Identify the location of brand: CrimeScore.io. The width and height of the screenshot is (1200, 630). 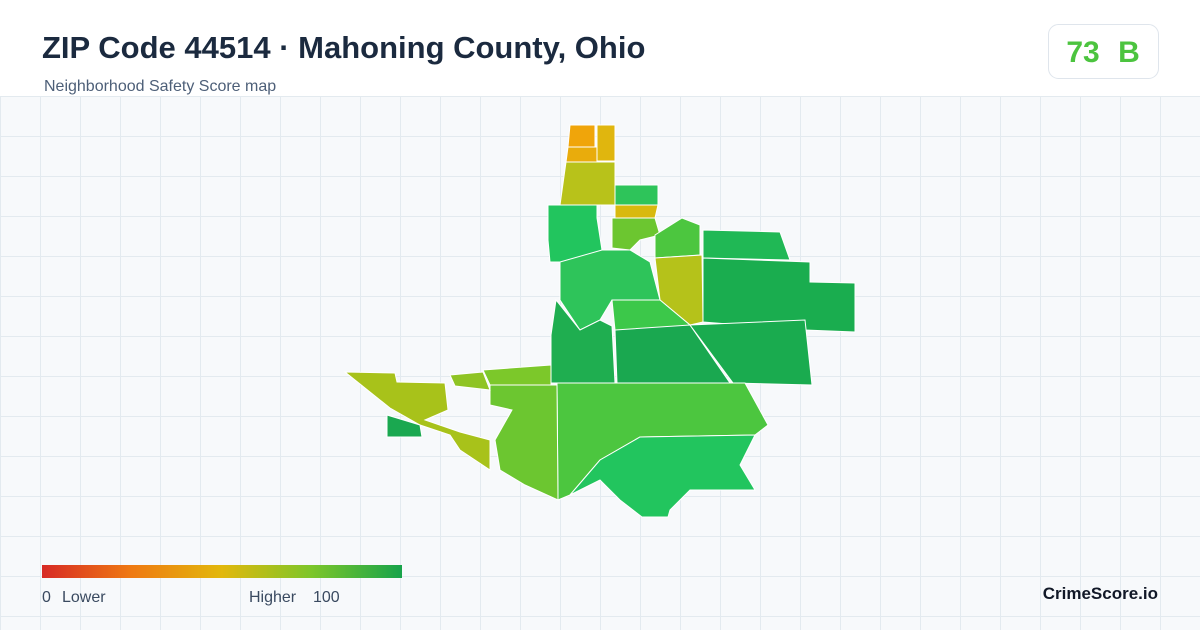
(1100, 593).